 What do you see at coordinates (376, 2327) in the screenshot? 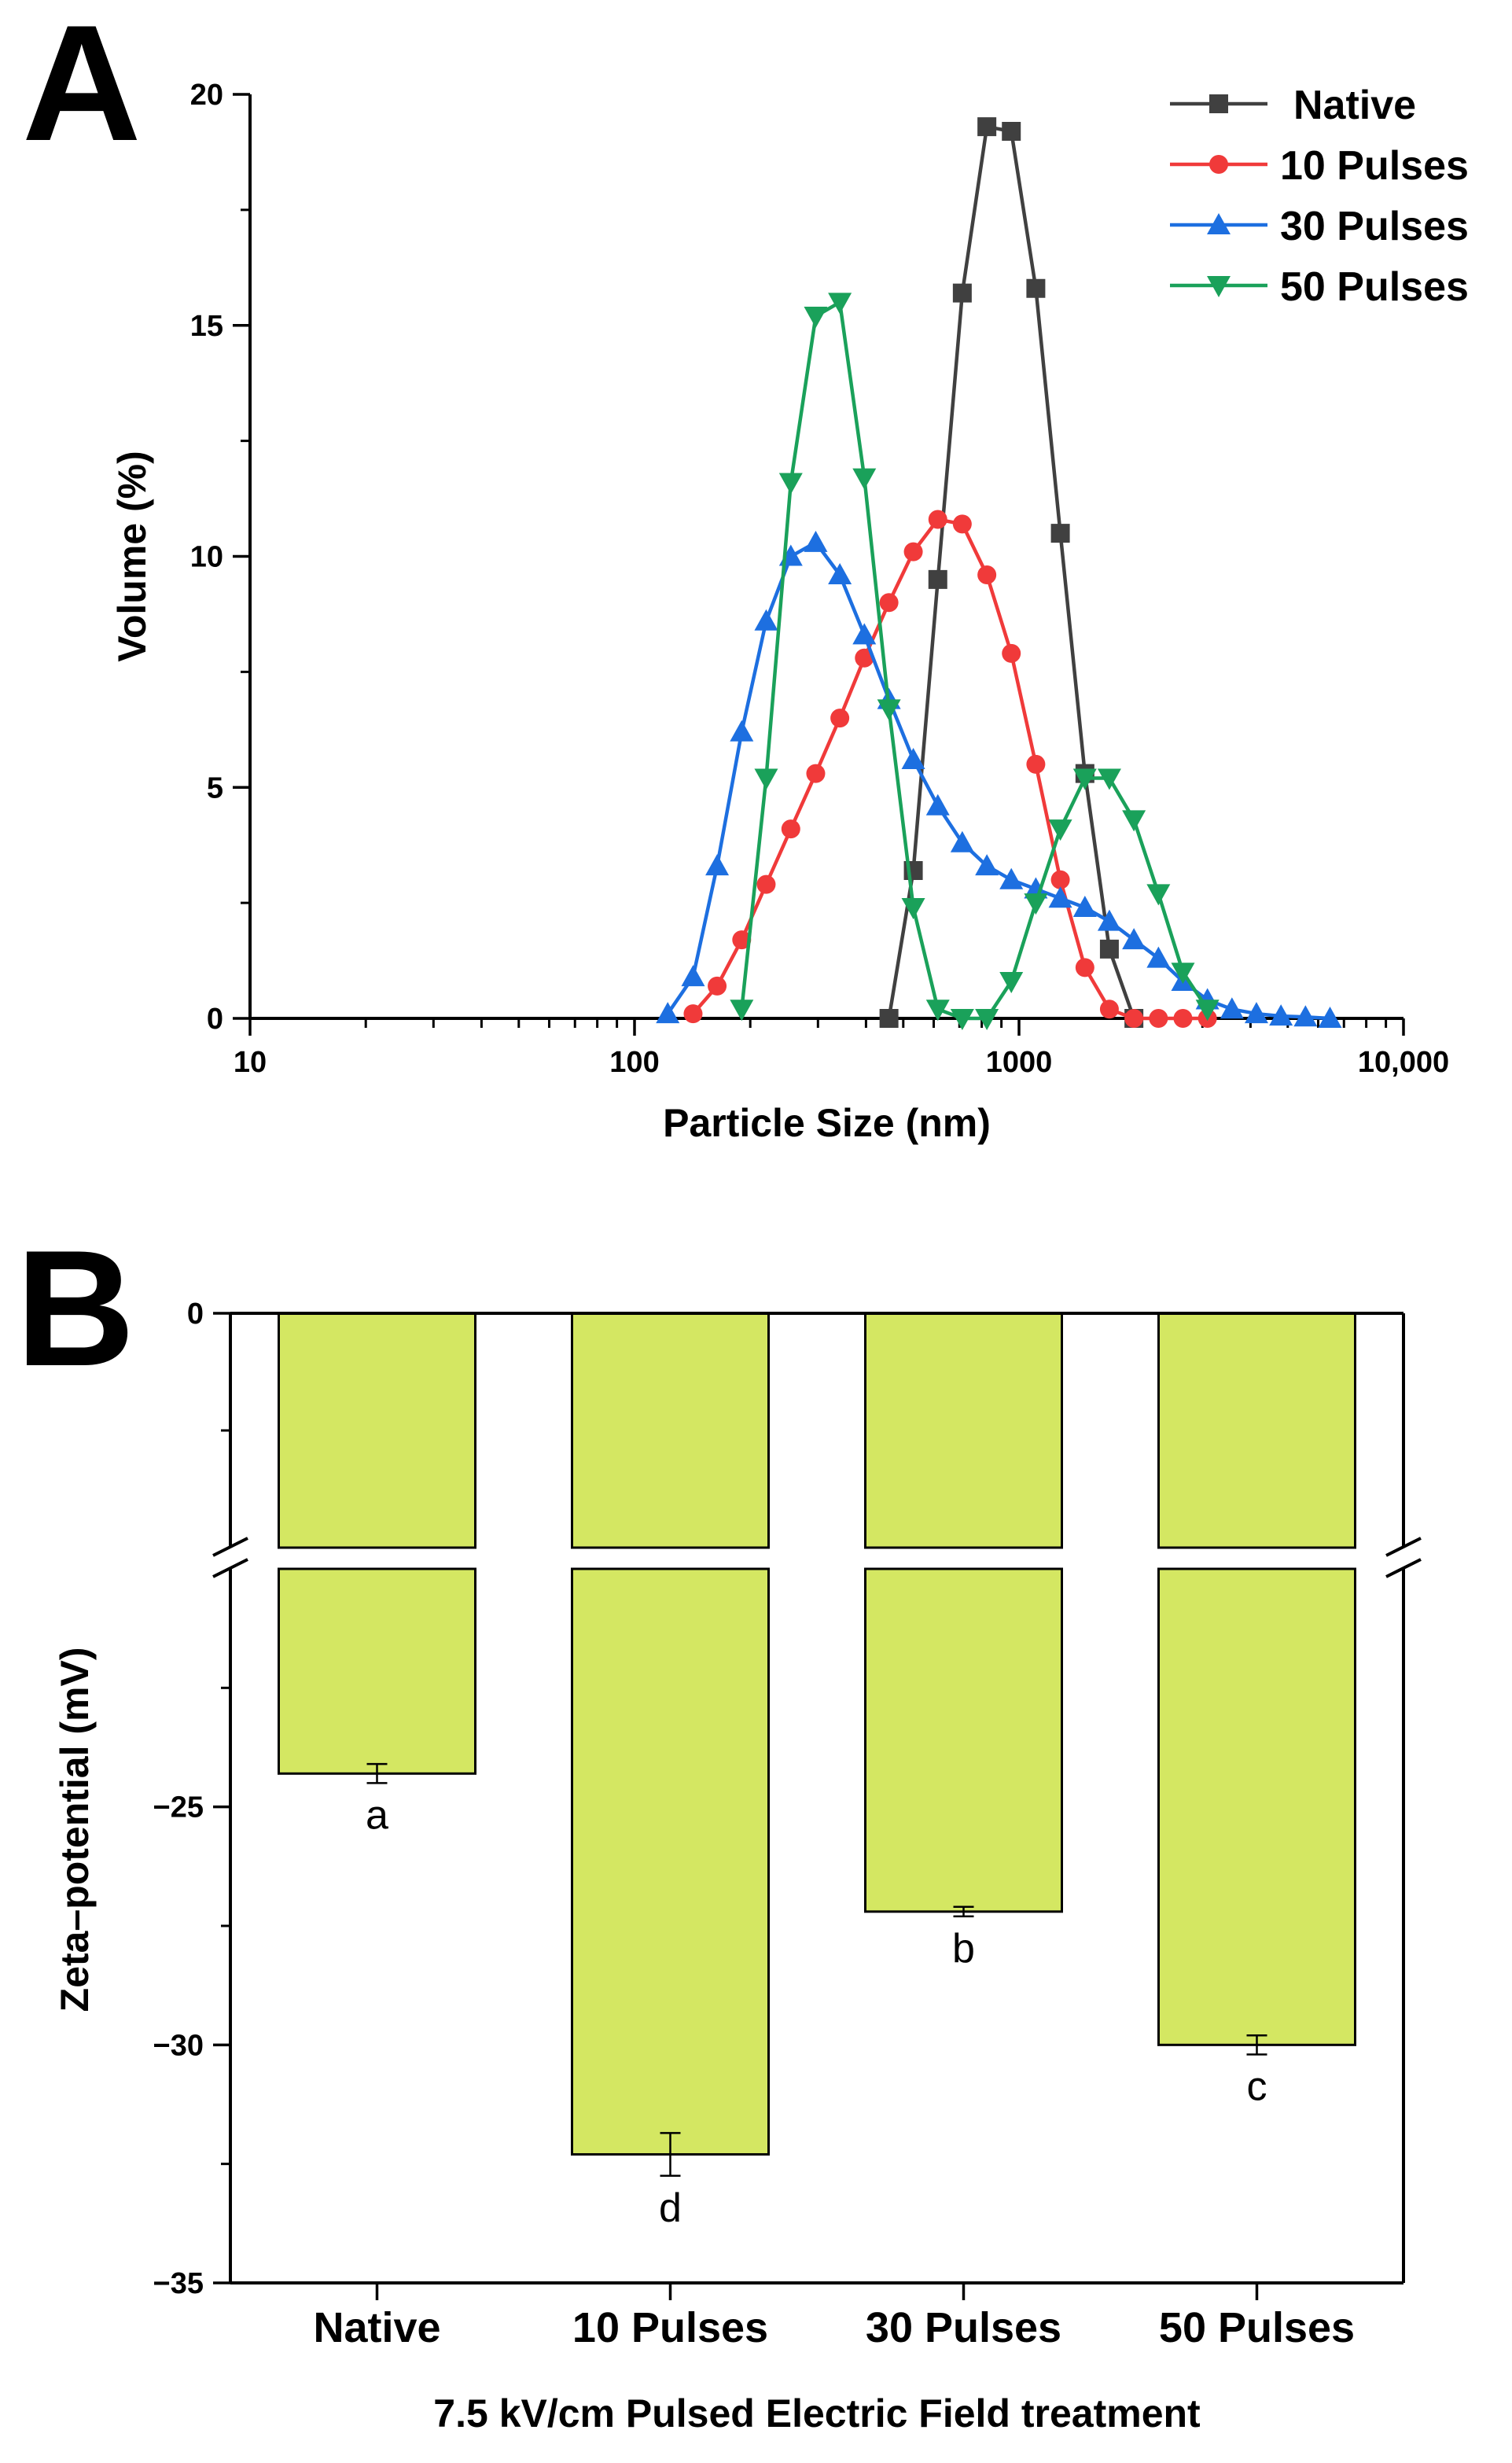
I see `category-label-native: Native` at bounding box center [376, 2327].